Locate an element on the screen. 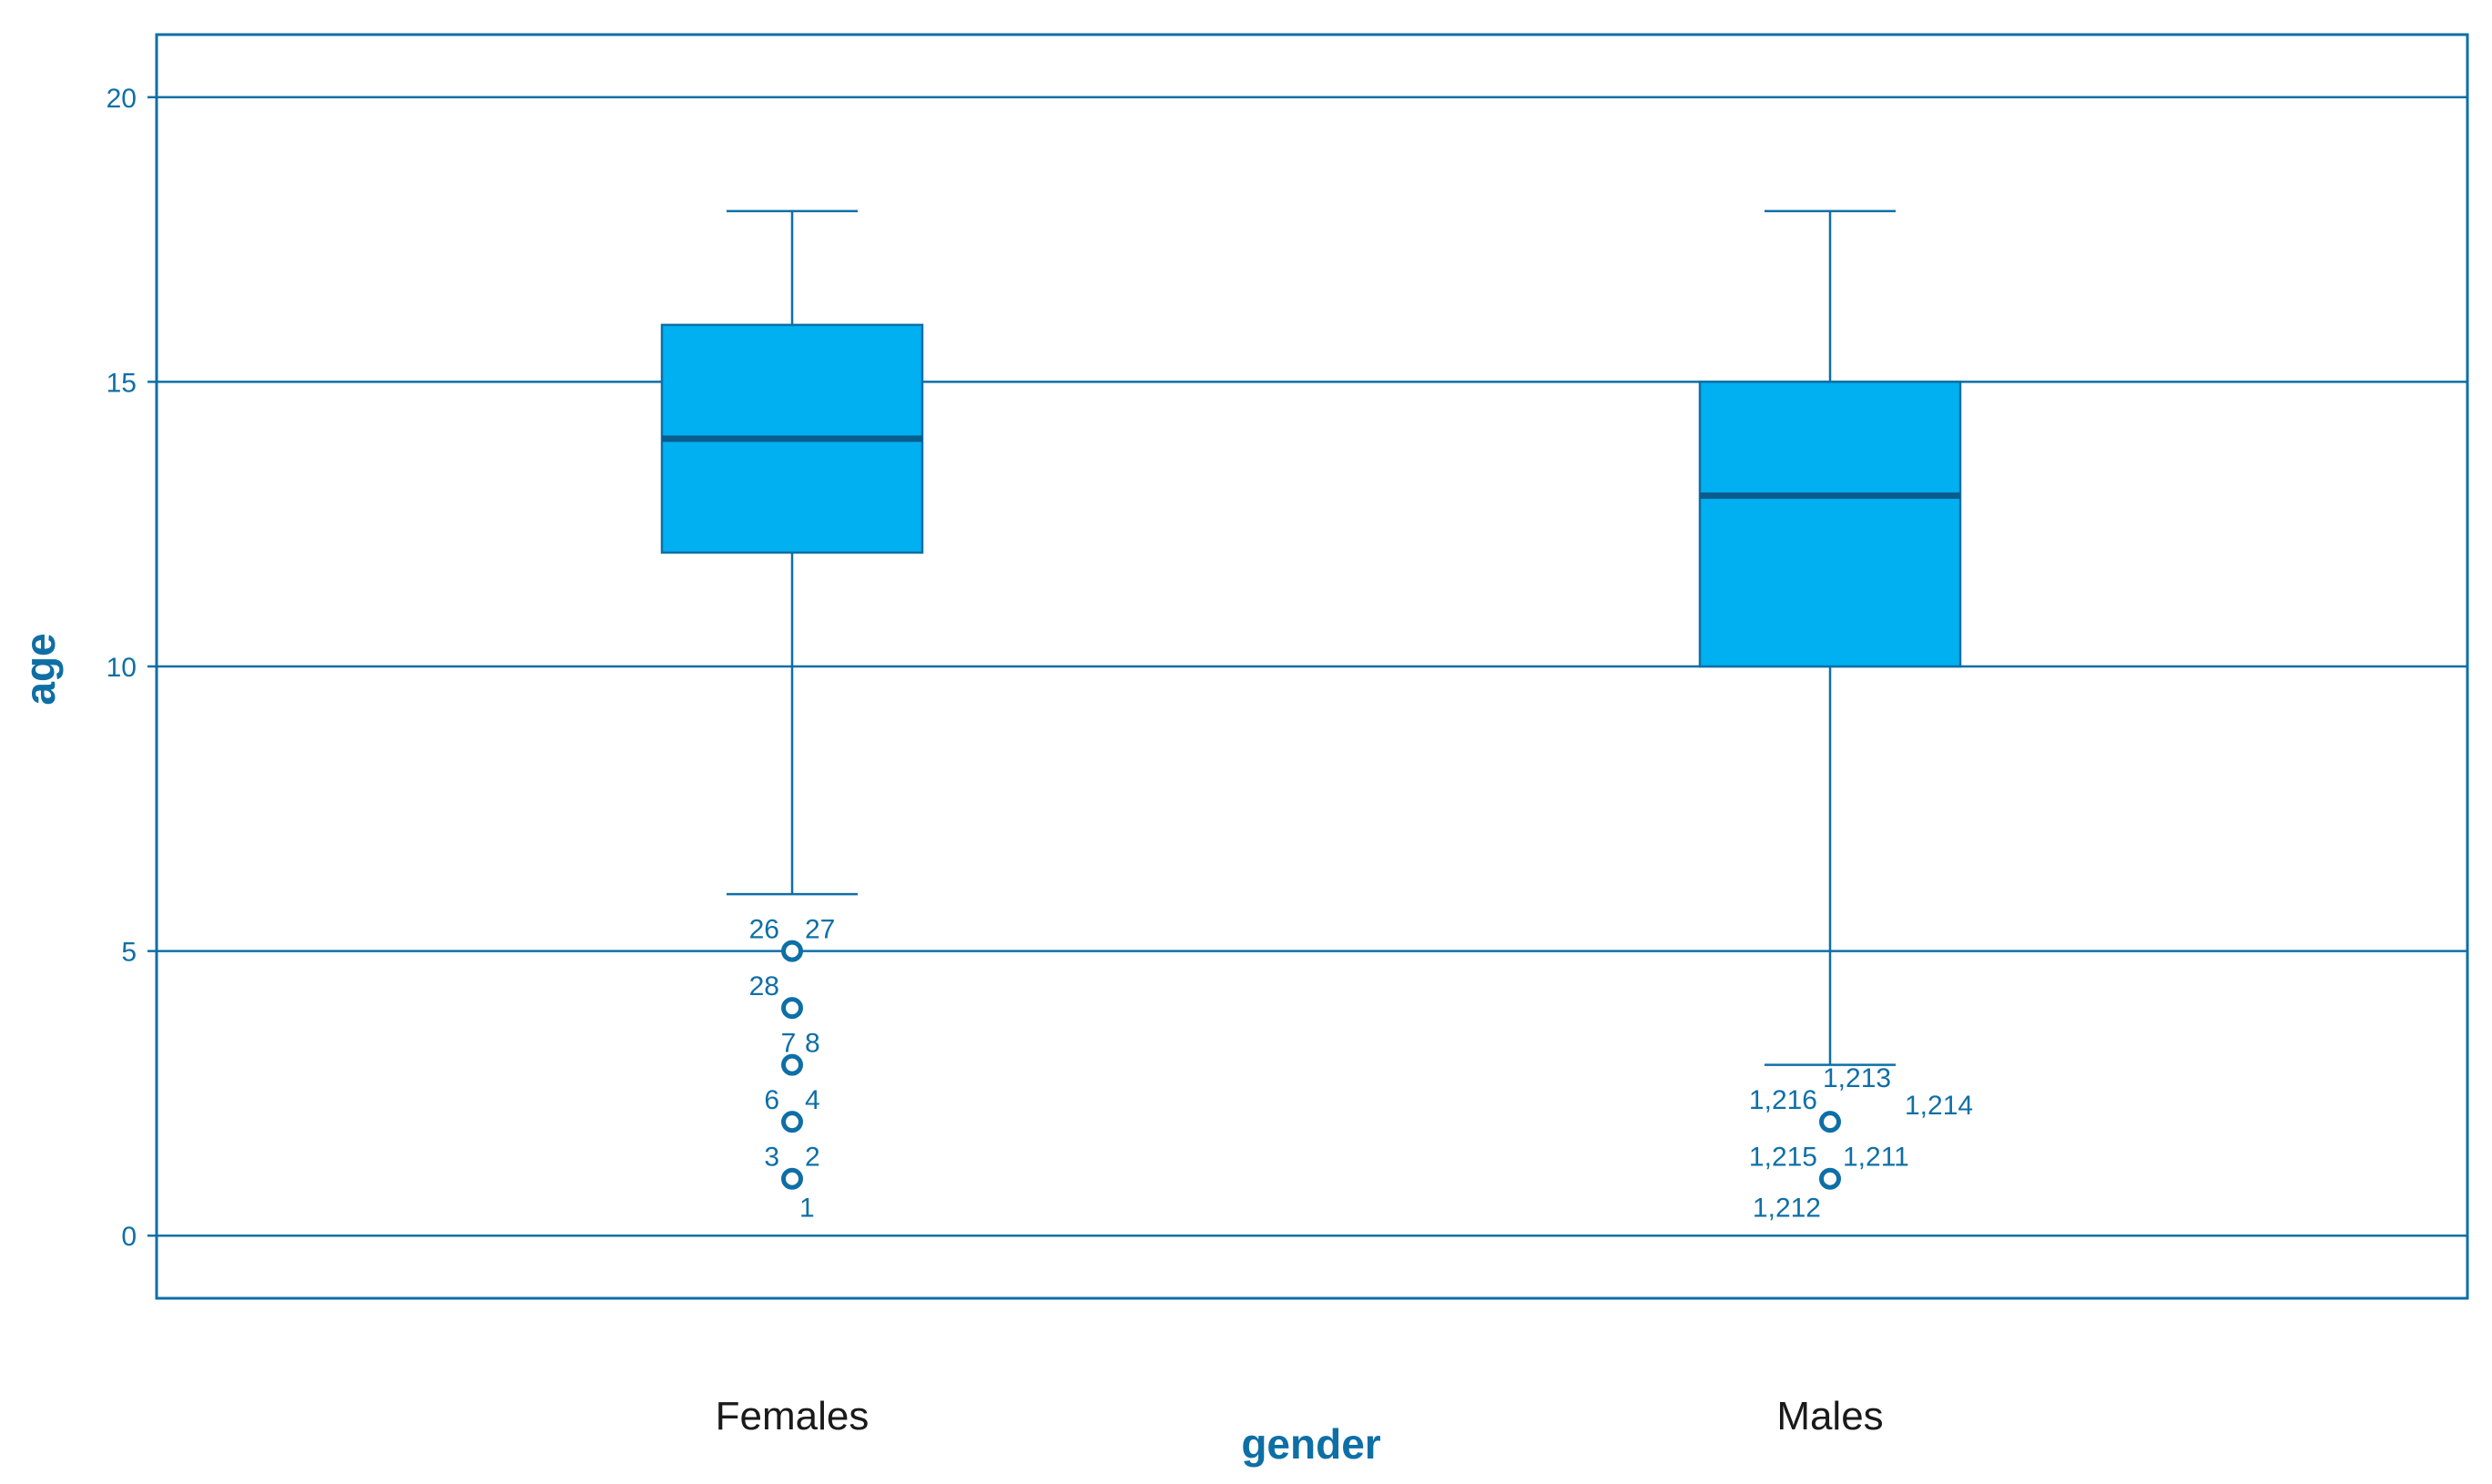  y-axis-title: age is located at coordinates (40, 669).